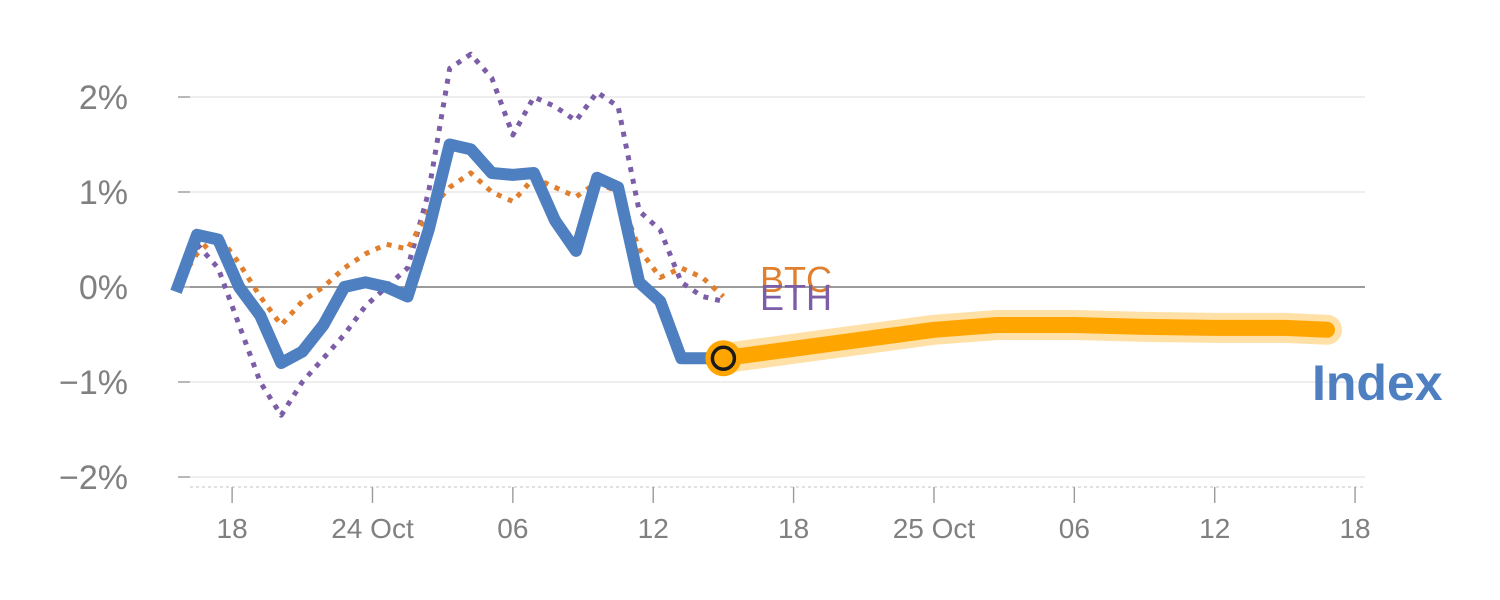  What do you see at coordinates (103, 288) in the screenshot?
I see `y-tick-label: 0%` at bounding box center [103, 288].